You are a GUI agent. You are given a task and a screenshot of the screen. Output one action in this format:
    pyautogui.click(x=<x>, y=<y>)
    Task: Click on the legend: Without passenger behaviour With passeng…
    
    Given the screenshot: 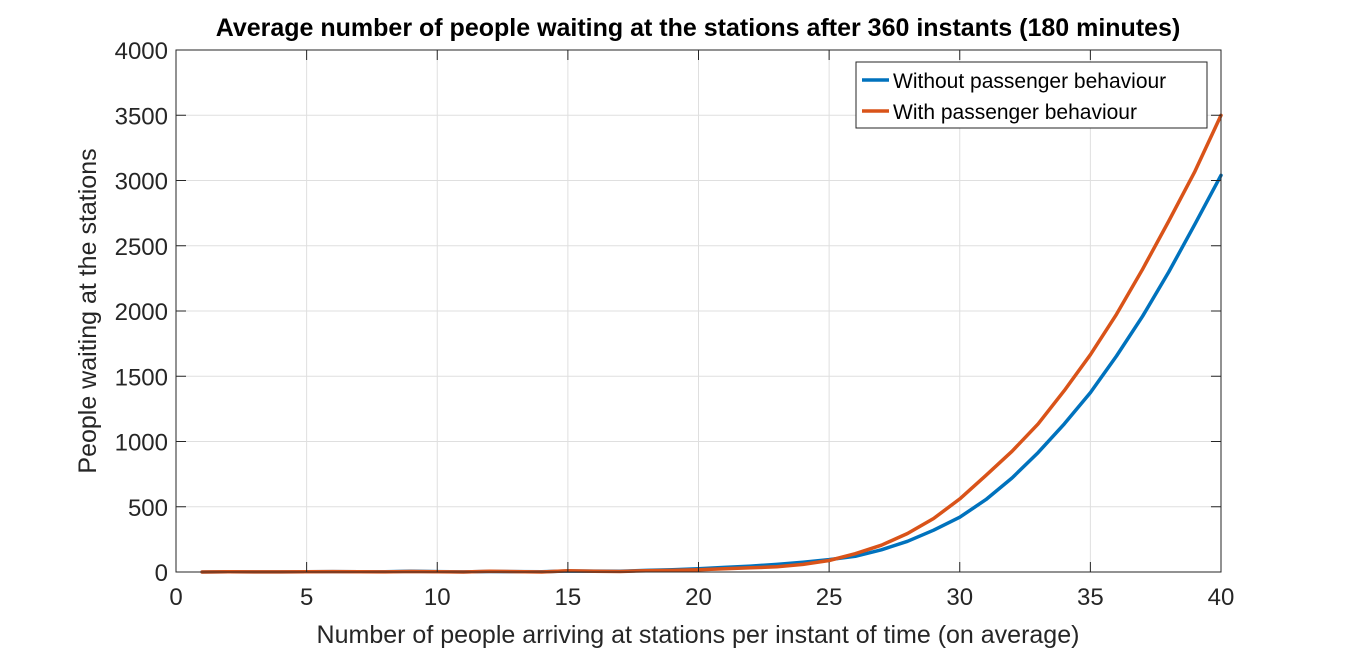 What is the action you would take?
    pyautogui.click(x=1031, y=95)
    